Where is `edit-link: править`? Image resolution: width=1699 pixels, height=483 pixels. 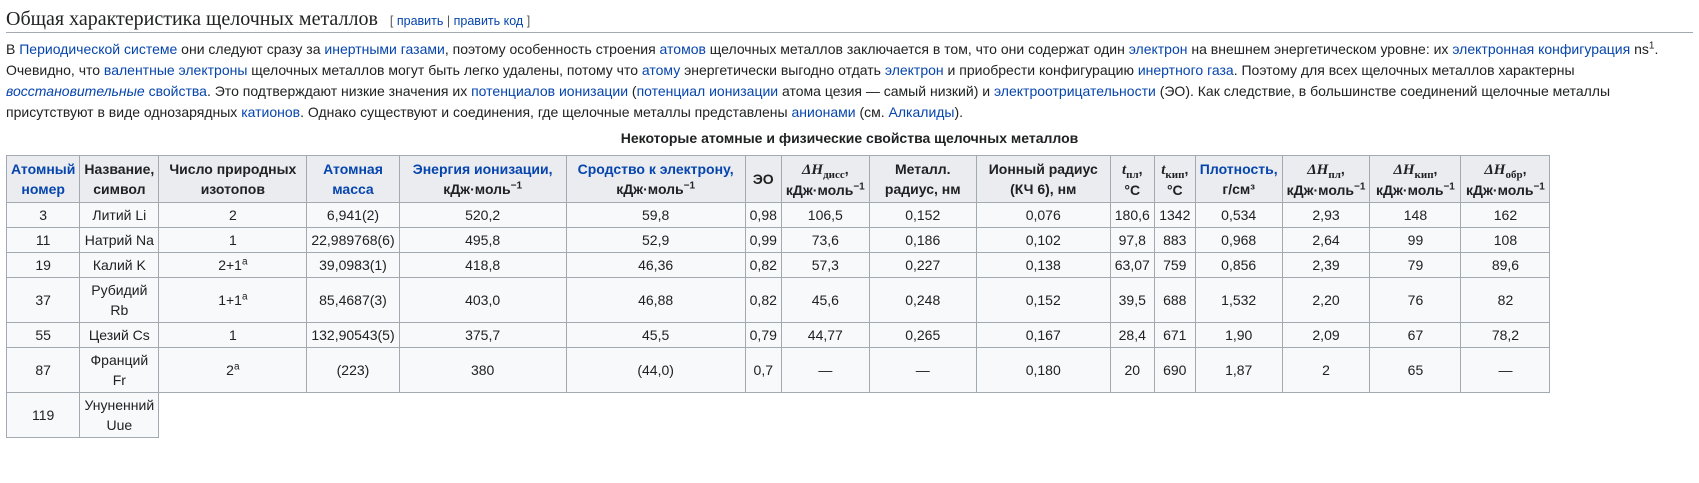
edit-link: править is located at coordinates (420, 21).